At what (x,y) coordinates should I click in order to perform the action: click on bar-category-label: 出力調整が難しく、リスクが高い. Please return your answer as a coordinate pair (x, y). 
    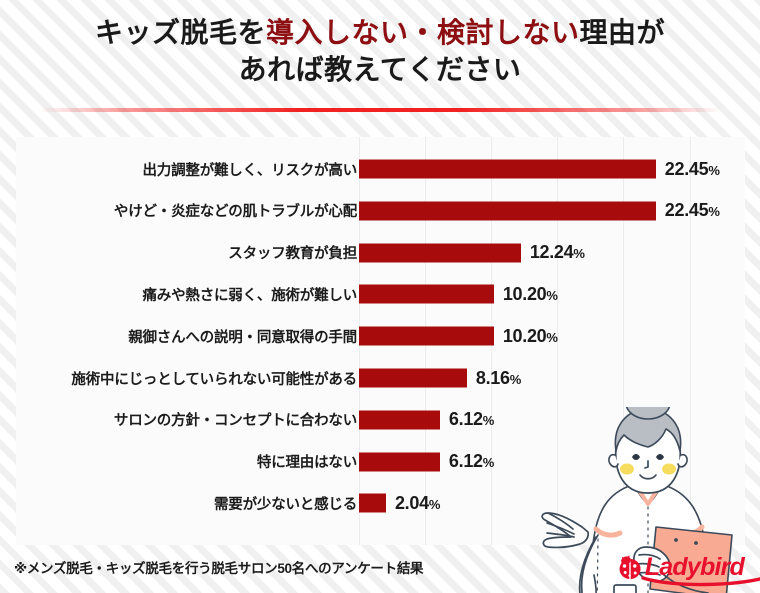
    Looking at the image, I should click on (250, 170).